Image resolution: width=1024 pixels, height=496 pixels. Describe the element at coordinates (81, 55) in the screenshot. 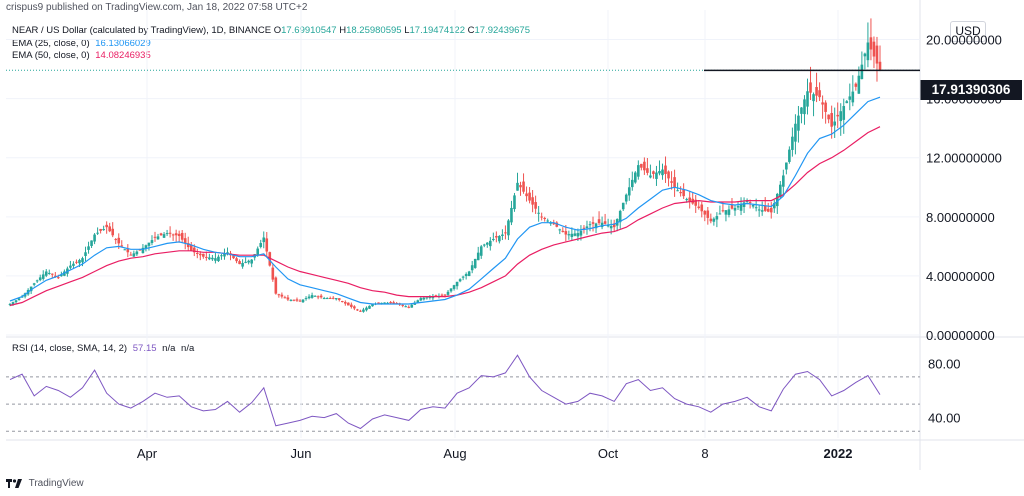

I see `ema50-legend: EMA (50, close, 0) 14.08246935` at that location.